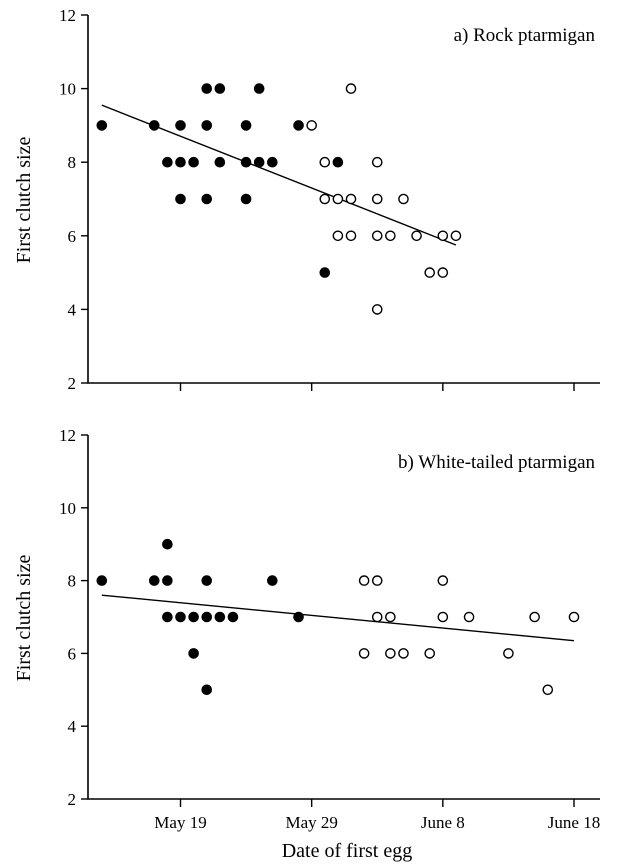 This screenshot has width=619, height=867. Describe the element at coordinates (574, 822) in the screenshot. I see `x-tick-label: June 18` at that location.